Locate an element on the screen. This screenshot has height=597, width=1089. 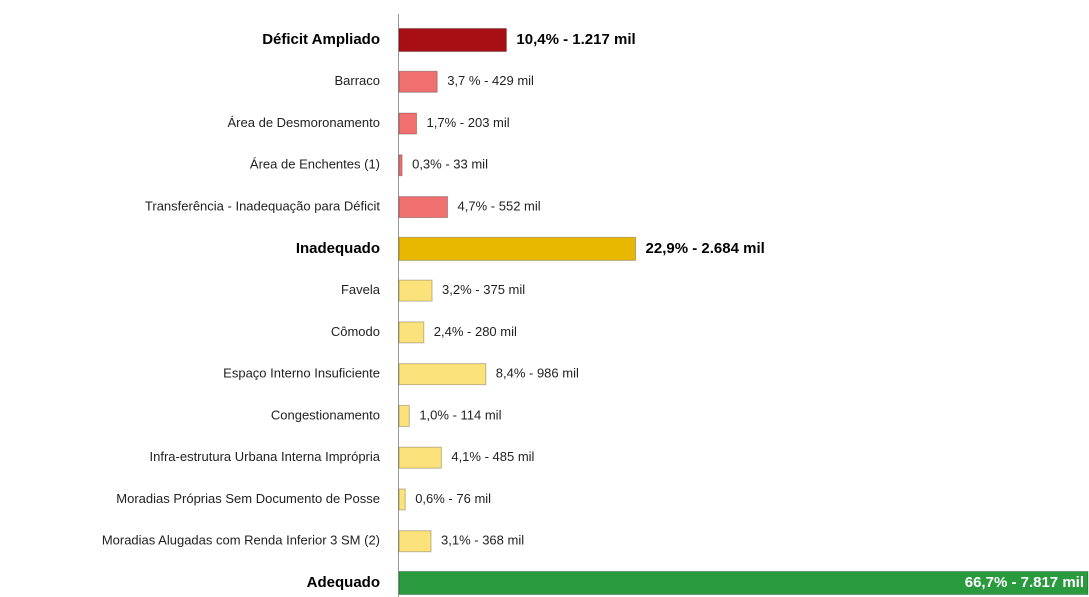
value-label: 1,7% - 203 mil is located at coordinates (468, 122).